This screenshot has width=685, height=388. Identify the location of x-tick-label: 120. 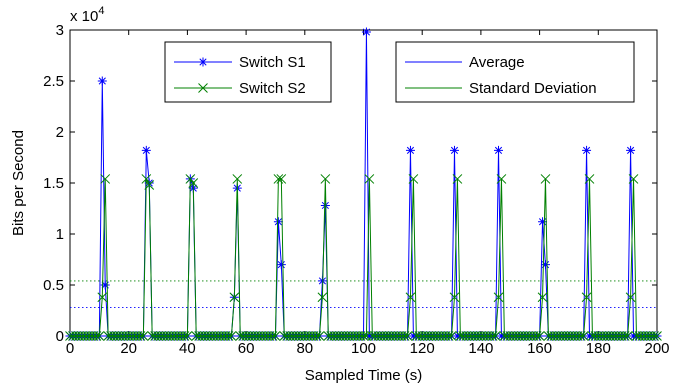
(422, 348).